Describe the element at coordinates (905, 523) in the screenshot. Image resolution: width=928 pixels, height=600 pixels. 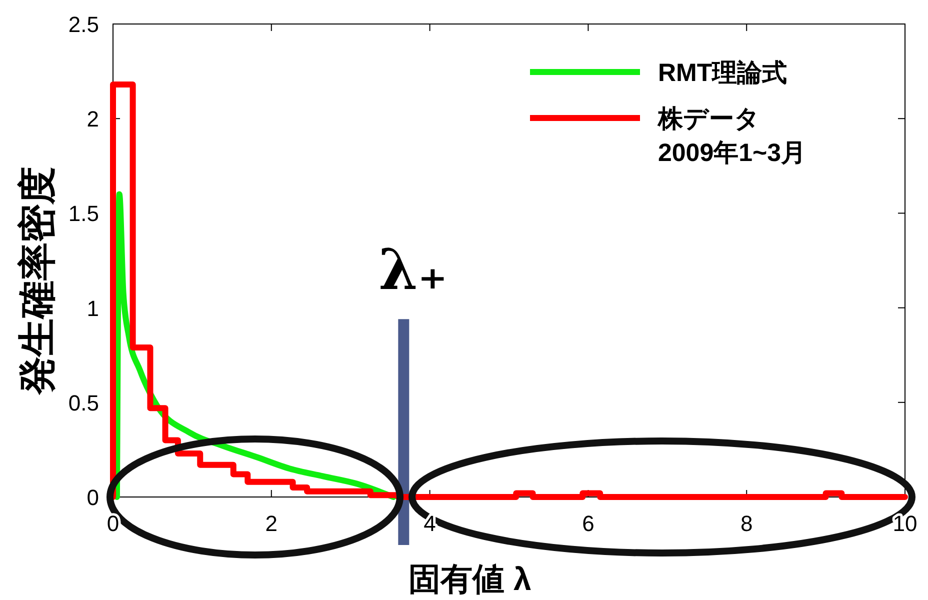
I see `x-tick-label: 10` at that location.